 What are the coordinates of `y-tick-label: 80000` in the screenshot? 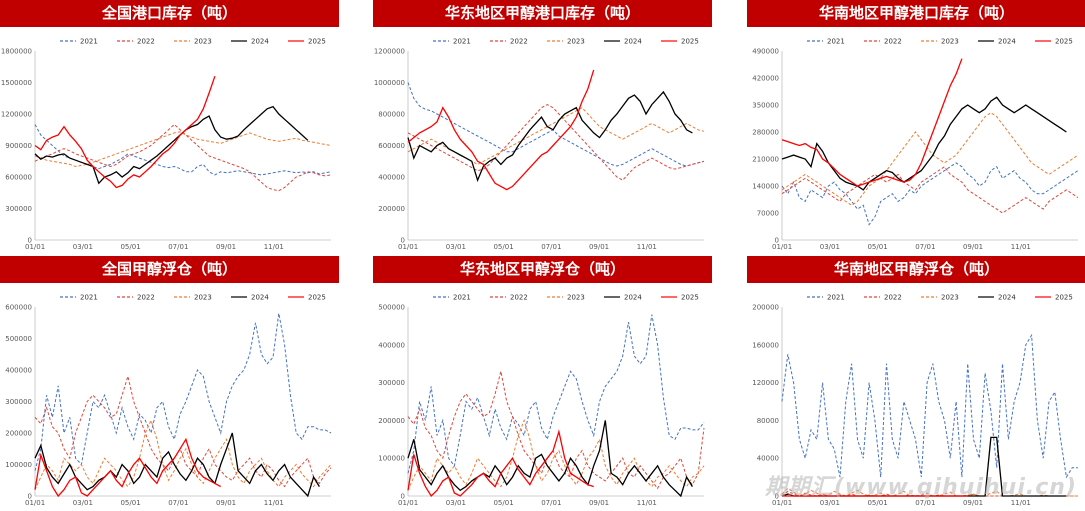 It's located at (768, 421).